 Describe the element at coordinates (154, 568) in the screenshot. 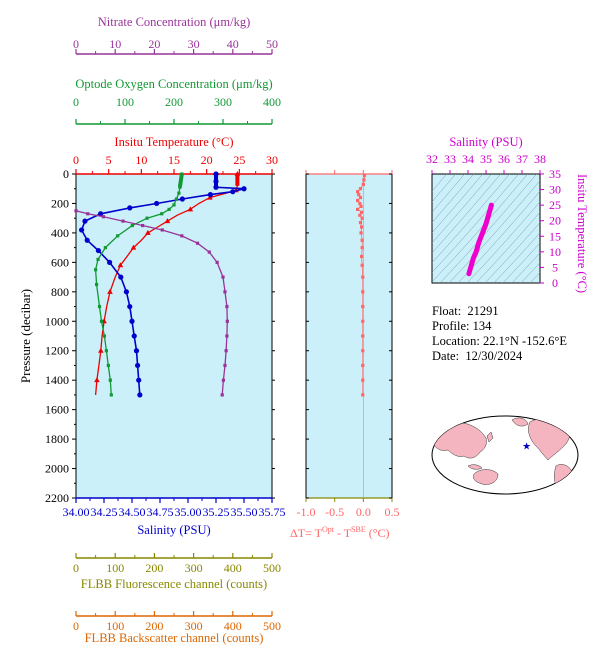

I see `fluorescence-tick-label: 200` at that location.